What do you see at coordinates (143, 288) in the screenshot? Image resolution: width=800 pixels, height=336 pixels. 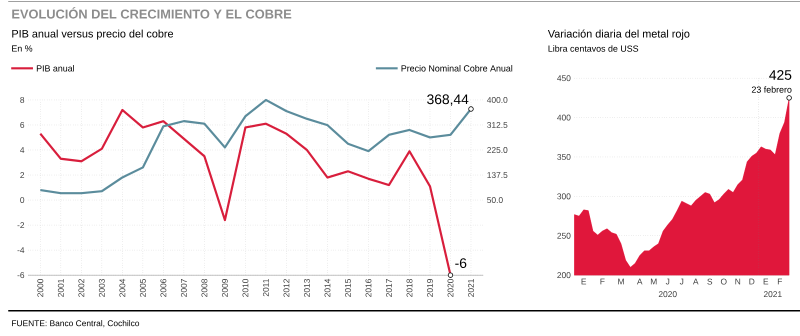 I see `x-tick-label: 2005` at bounding box center [143, 288].